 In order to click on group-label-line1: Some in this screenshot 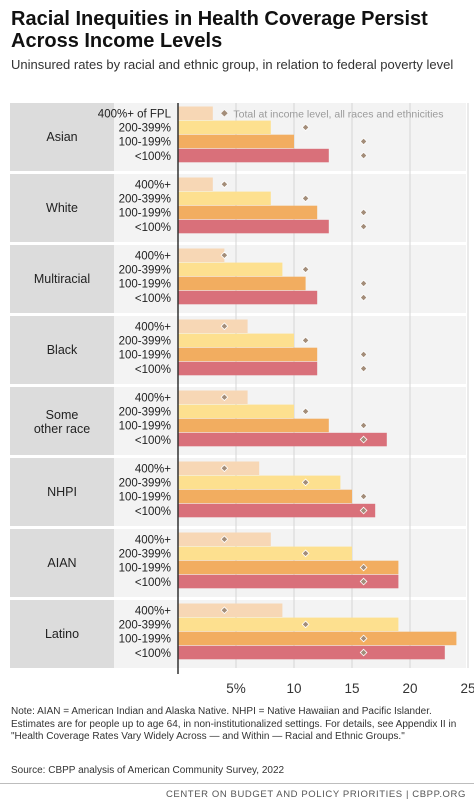, I will do `click(62, 415)`.